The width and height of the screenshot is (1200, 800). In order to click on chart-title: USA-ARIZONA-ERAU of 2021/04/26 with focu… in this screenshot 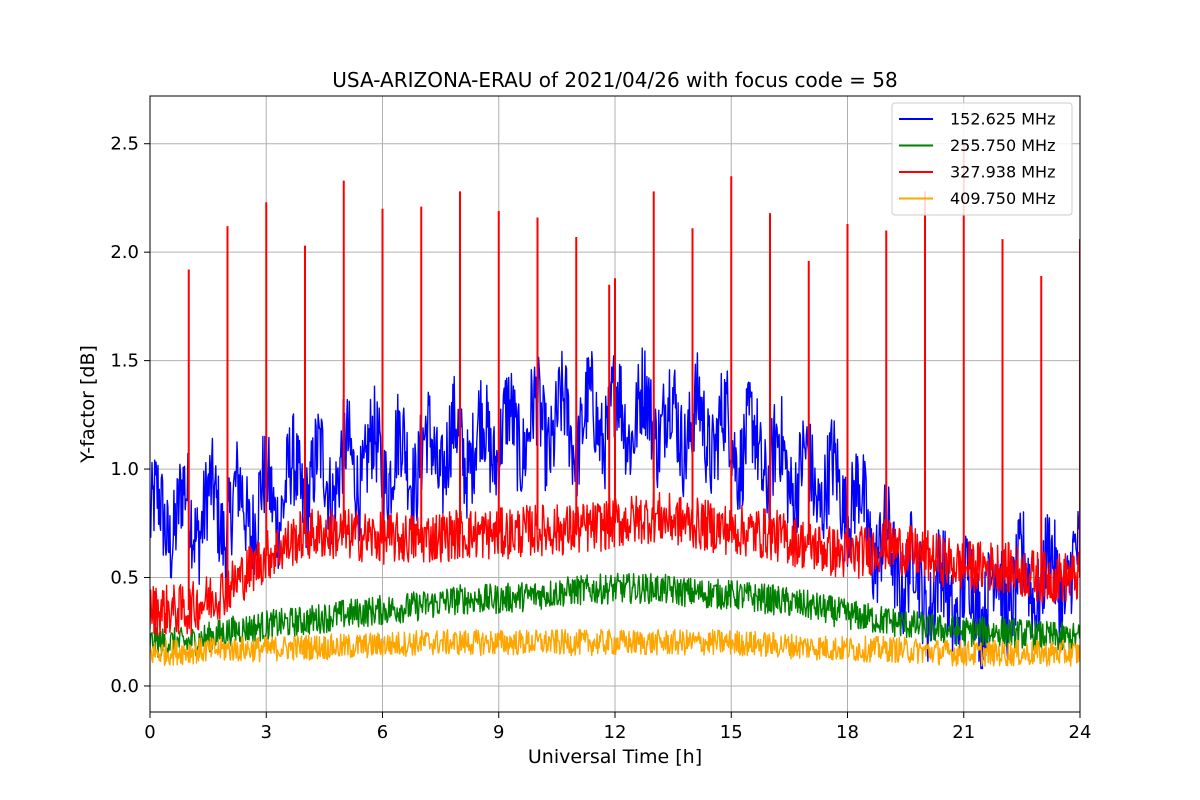, I will do `click(614, 80)`.